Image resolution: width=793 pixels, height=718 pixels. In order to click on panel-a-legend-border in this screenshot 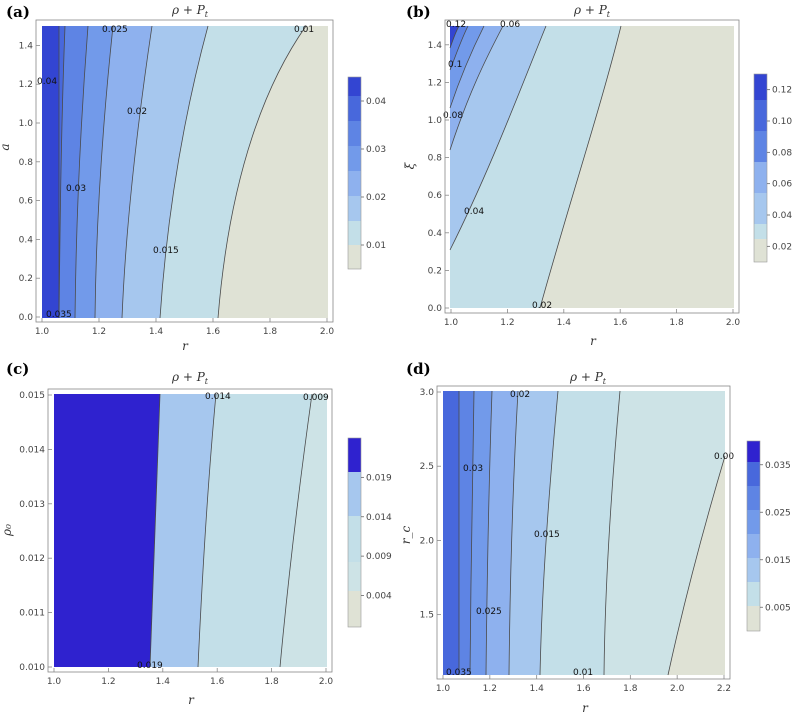, I will do `click(354, 173)`.